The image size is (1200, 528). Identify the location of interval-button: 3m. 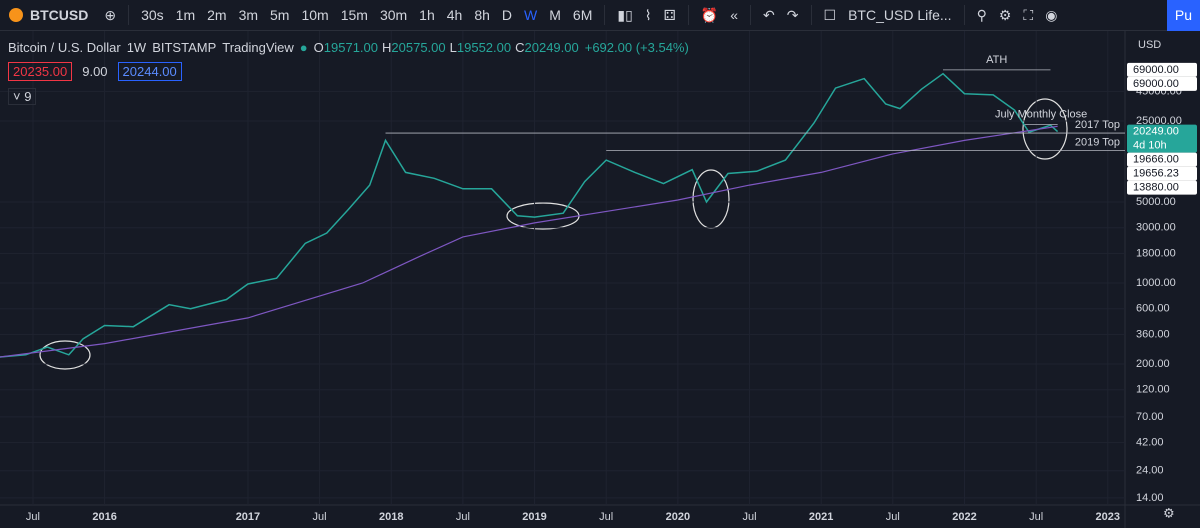
(248, 15).